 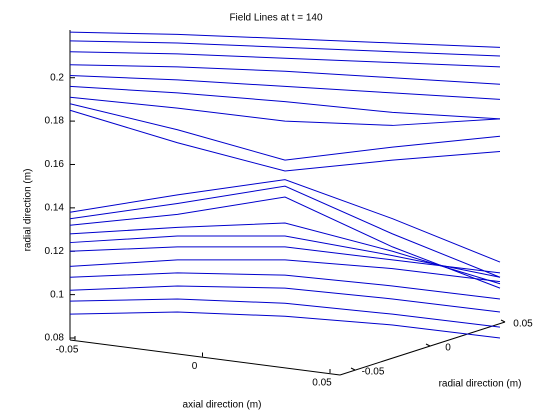 What do you see at coordinates (57, 294) in the screenshot?
I see `y-tick-label: 0.1` at bounding box center [57, 294].